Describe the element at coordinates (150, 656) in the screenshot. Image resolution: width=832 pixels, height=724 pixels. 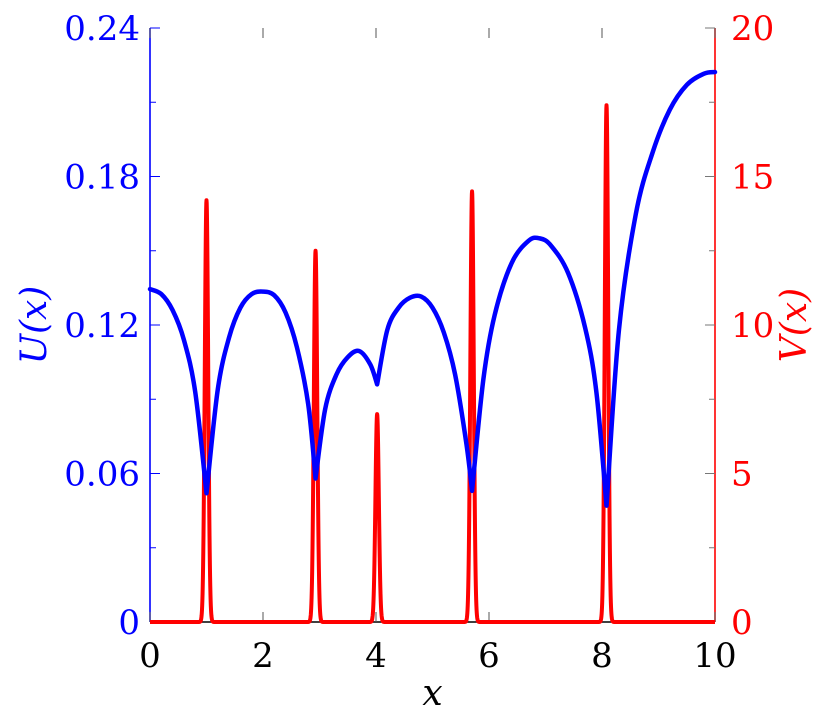
I see `x-tick-label: 0` at that location.